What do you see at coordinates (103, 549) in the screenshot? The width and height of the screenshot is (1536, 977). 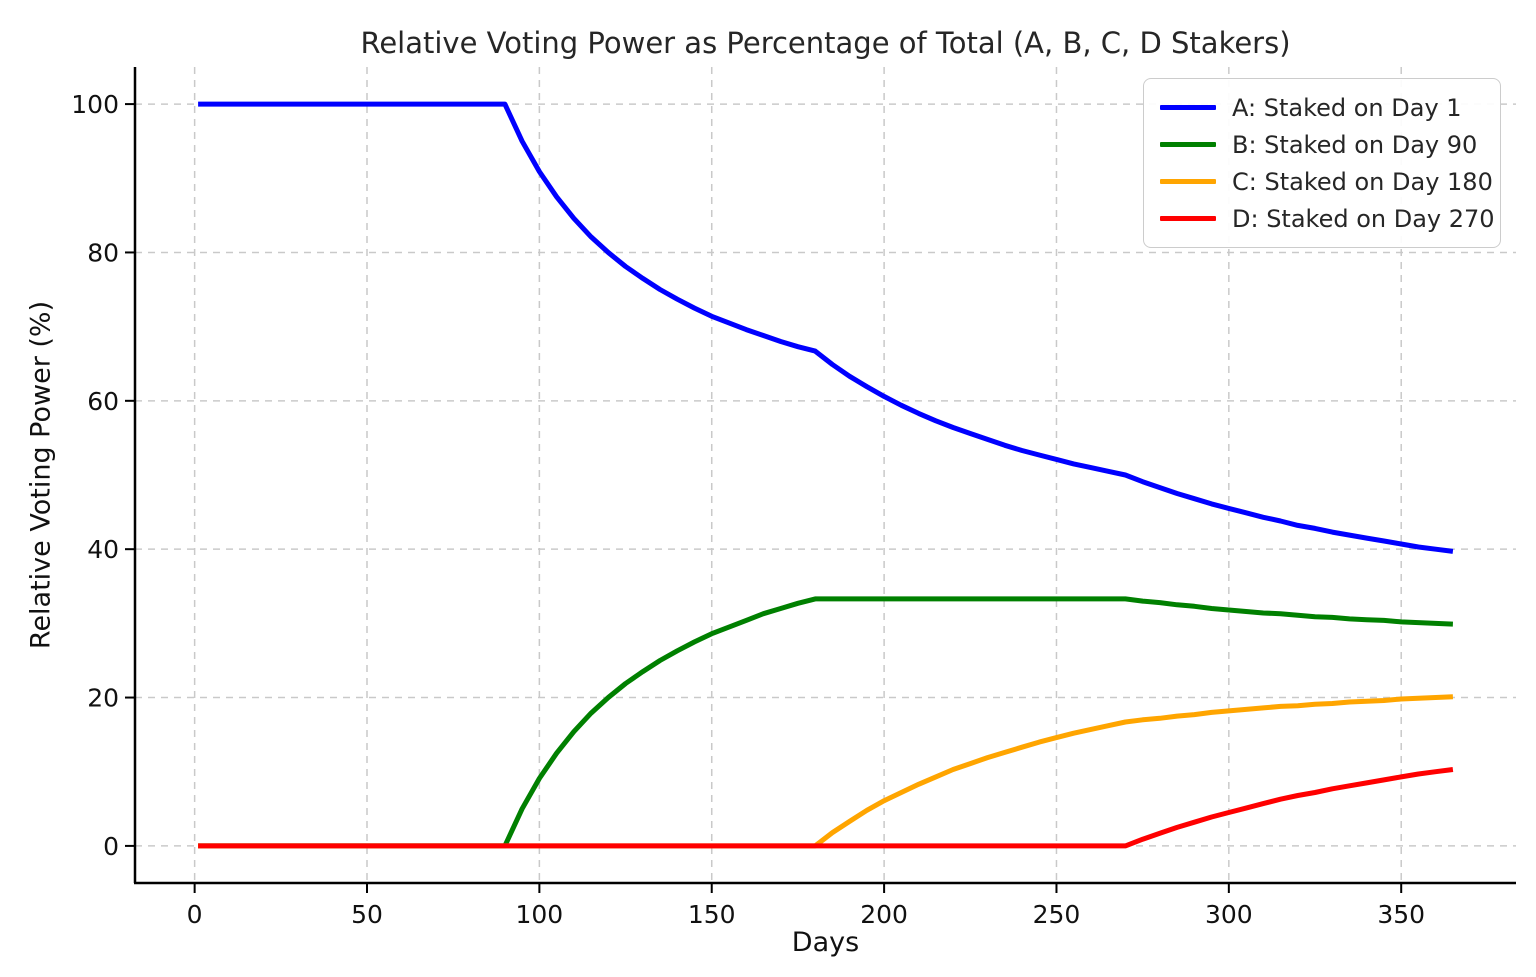 I see `svg-text: 40` at bounding box center [103, 549].